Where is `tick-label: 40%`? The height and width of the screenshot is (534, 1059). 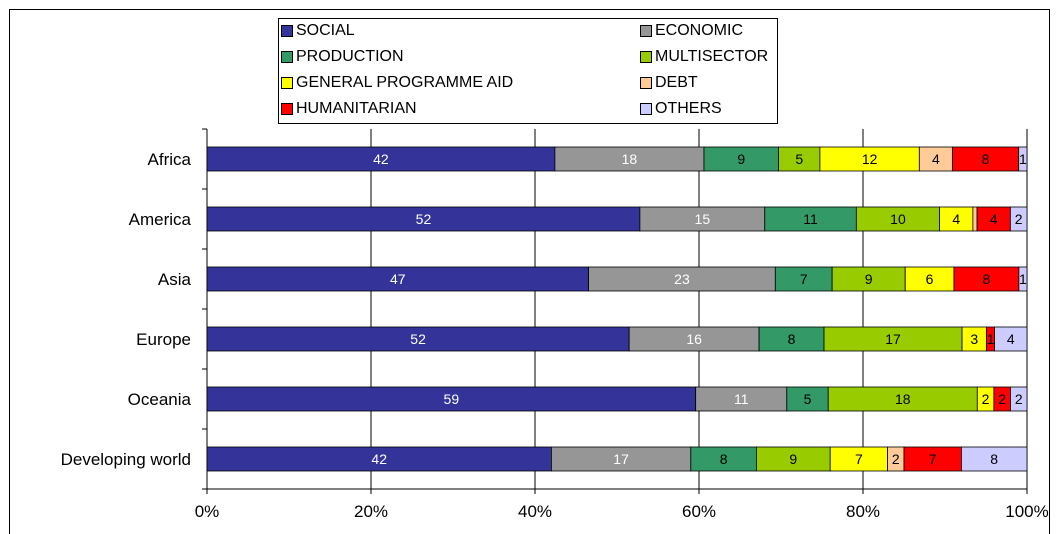 tick-label: 40% is located at coordinates (535, 511).